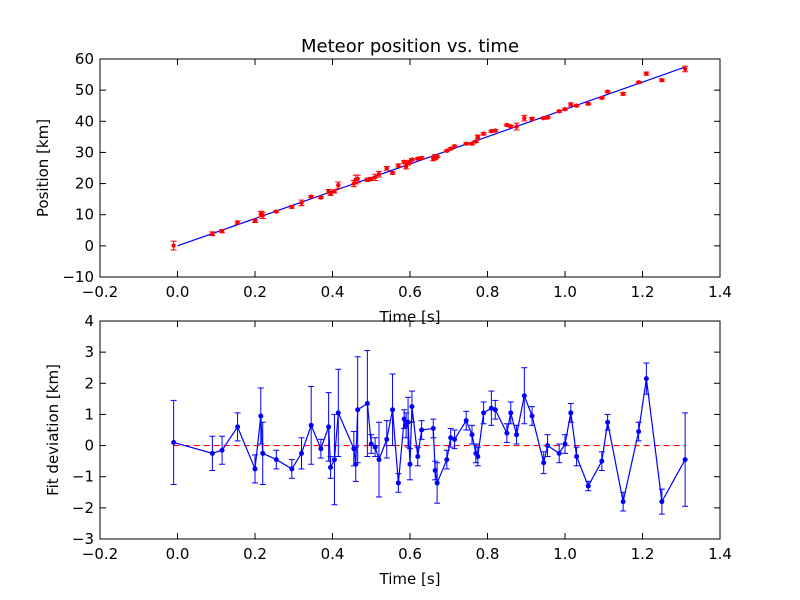 This screenshot has height=600, width=800. Describe the element at coordinates (255, 292) in the screenshot. I see `x-tick-label: 0.2` at that location.